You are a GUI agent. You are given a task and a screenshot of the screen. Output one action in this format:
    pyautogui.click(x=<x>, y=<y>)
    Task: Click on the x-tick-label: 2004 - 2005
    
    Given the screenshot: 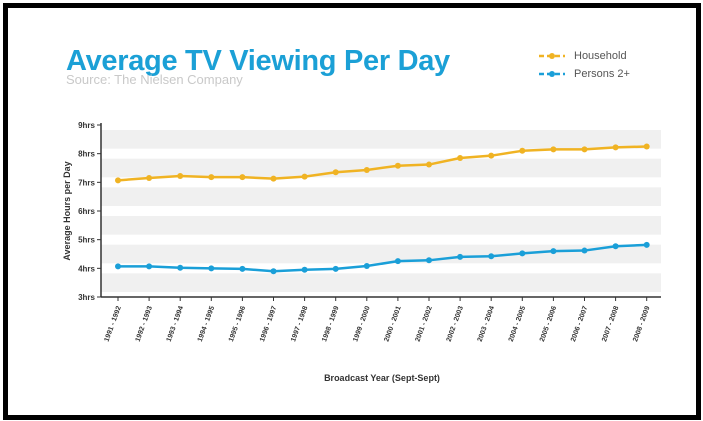 What is the action you would take?
    pyautogui.click(x=517, y=324)
    